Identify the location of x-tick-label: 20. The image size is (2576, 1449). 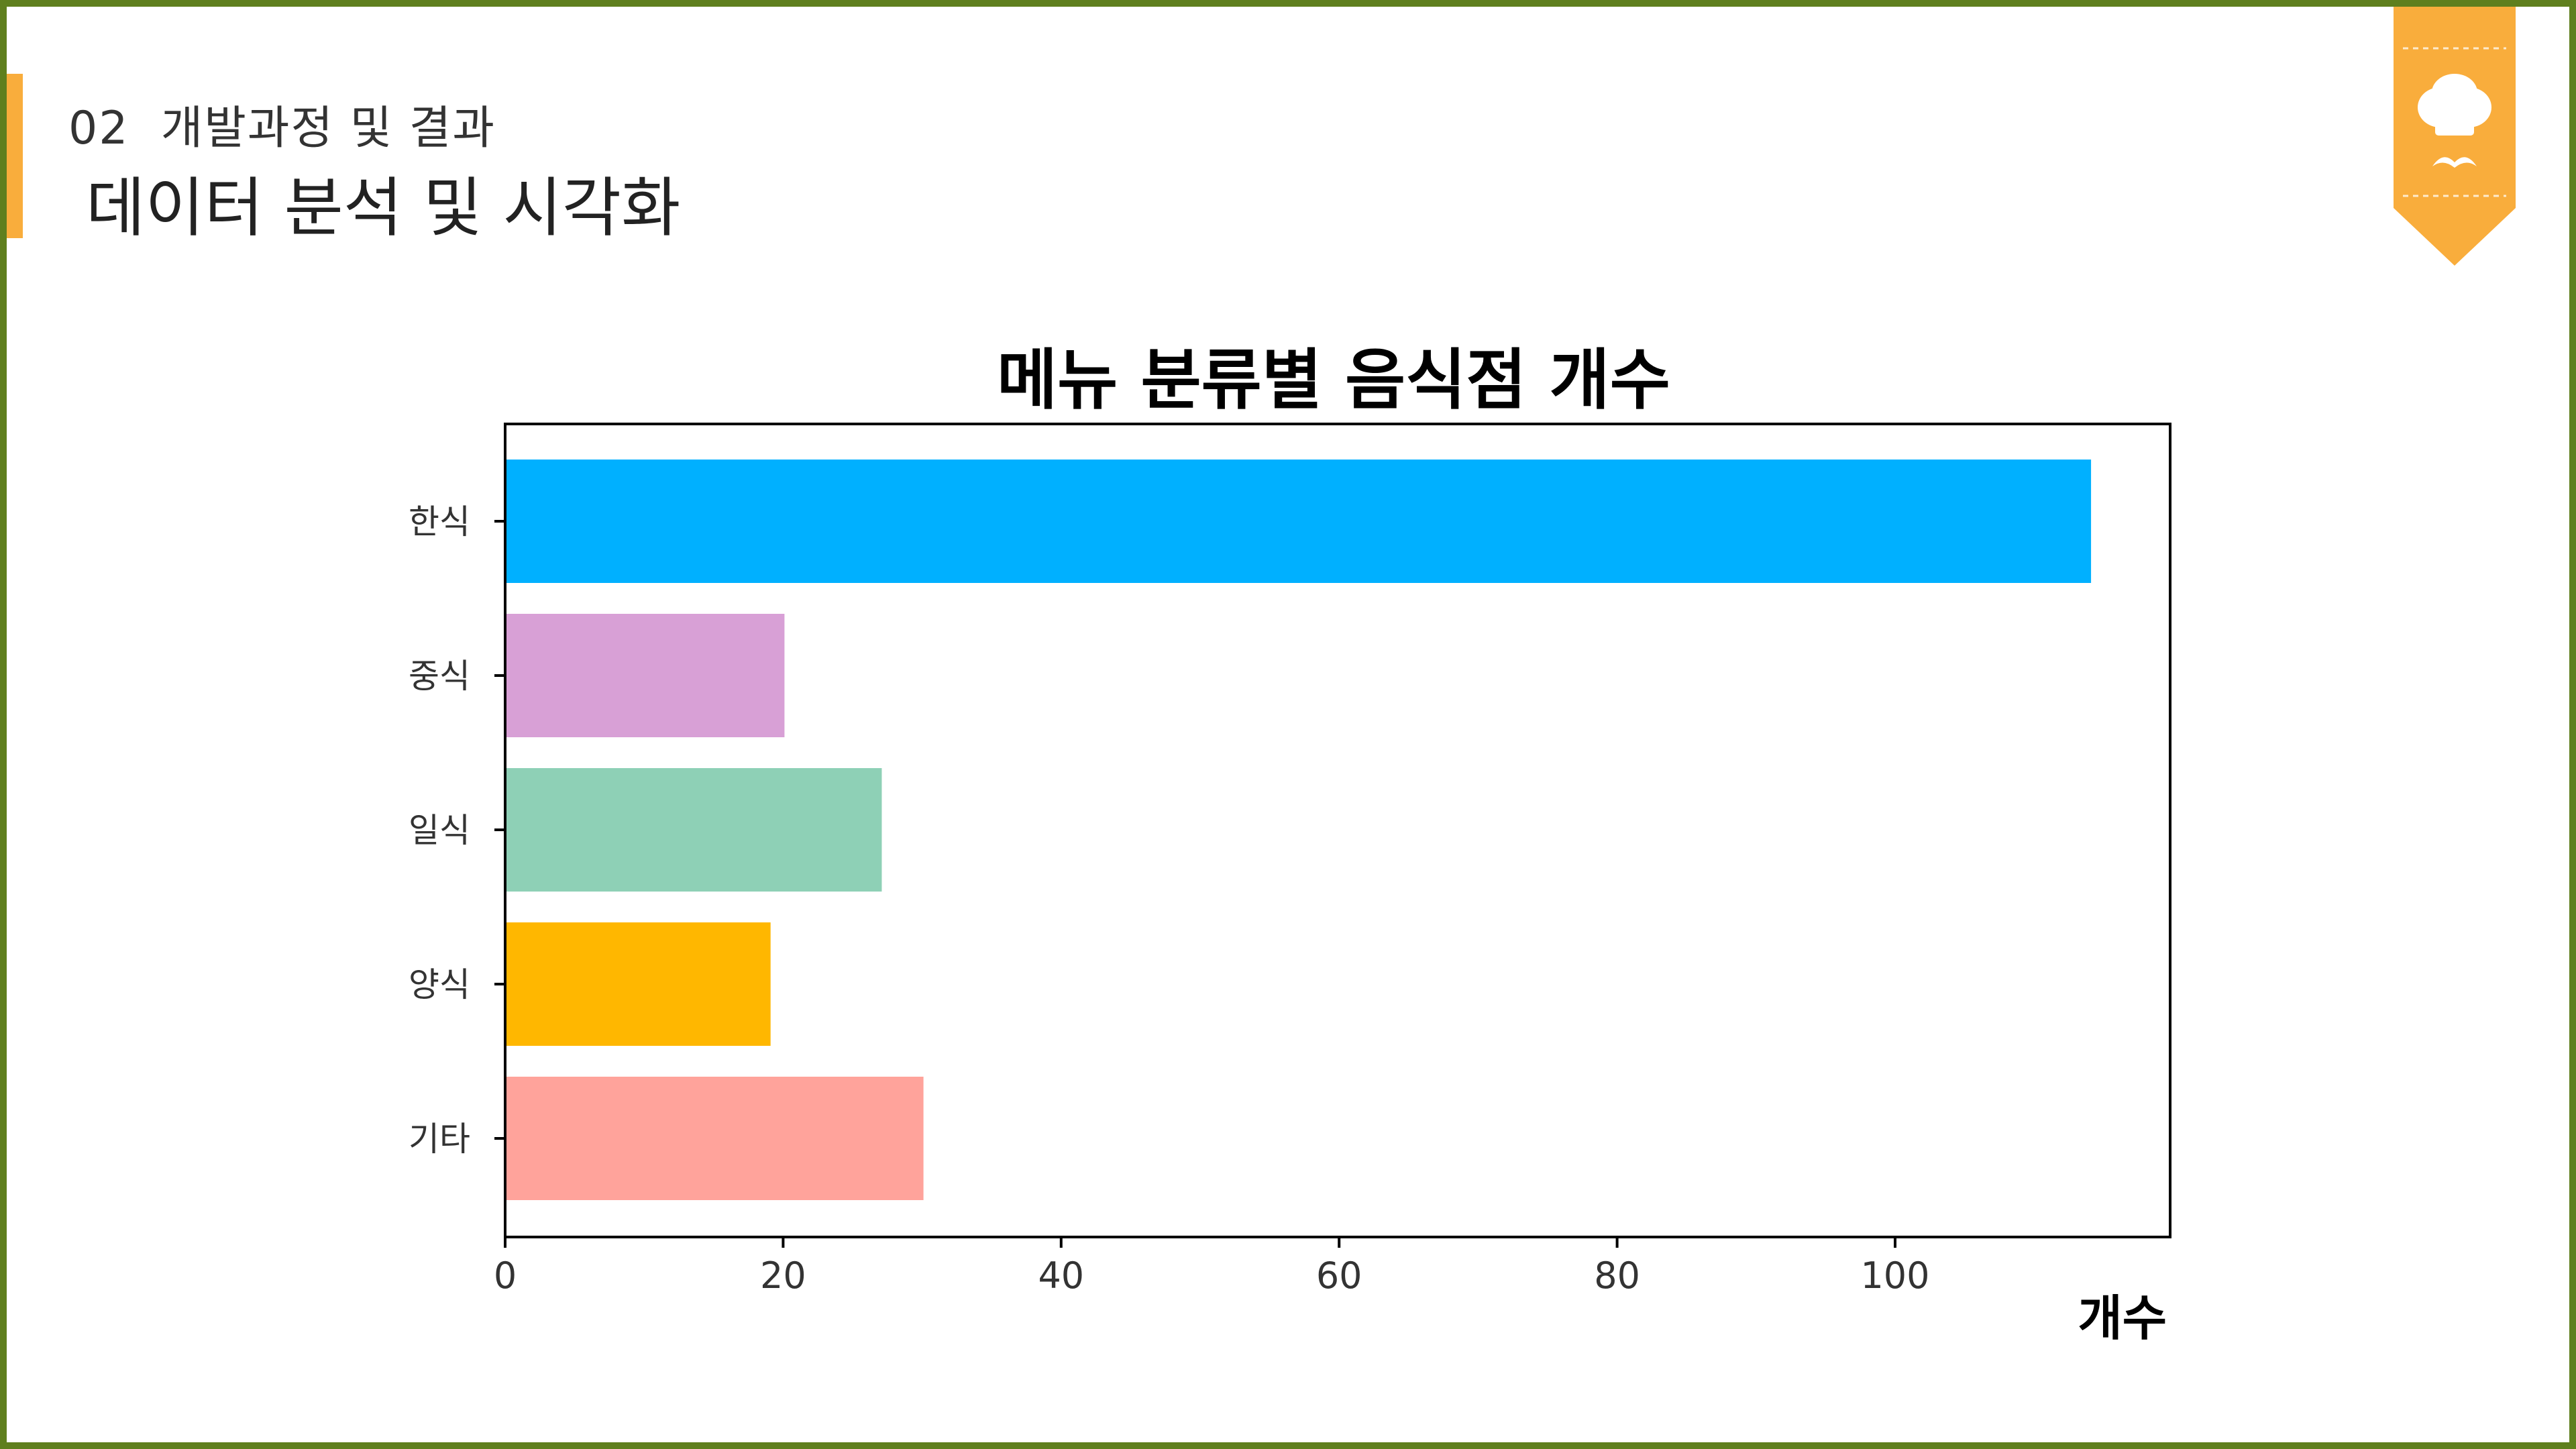
(783, 1275).